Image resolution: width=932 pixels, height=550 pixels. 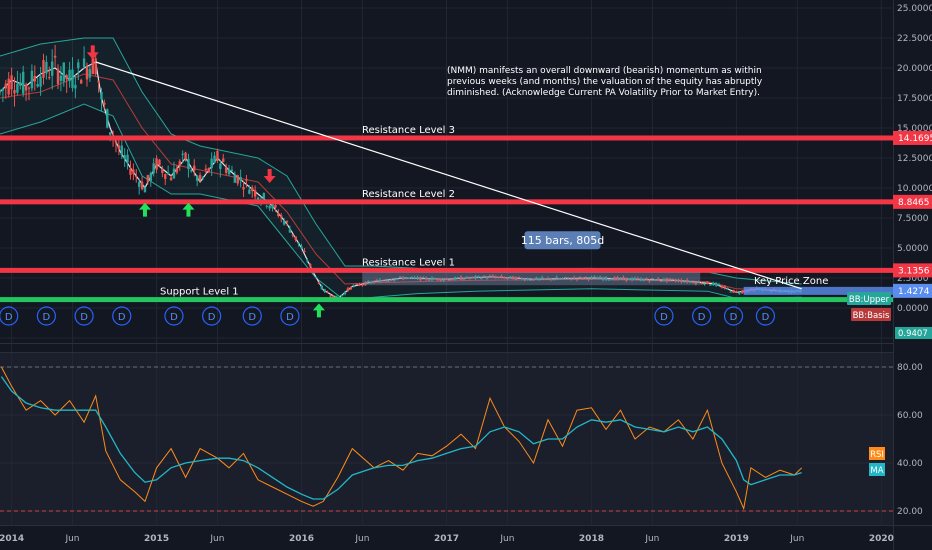 What do you see at coordinates (881, 539) in the screenshot?
I see `time-tick-label: 2020` at bounding box center [881, 539].